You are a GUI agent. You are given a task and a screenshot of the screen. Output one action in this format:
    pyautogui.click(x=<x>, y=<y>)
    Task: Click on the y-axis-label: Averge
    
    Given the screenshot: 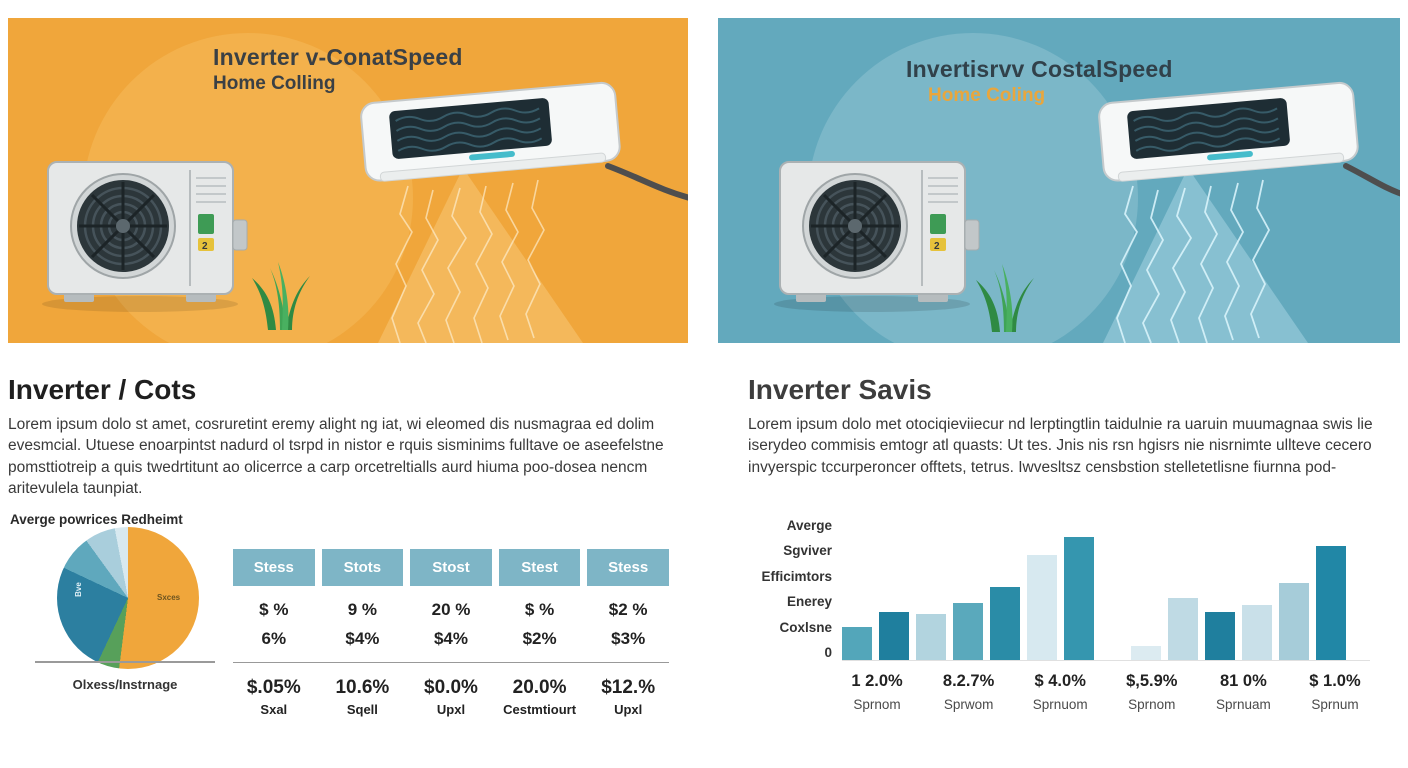 What is the action you would take?
    pyautogui.click(x=809, y=525)
    